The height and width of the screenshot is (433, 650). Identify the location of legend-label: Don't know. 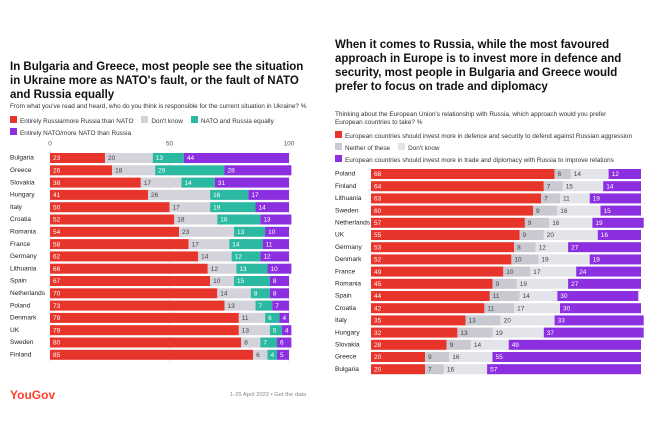
(167, 121).